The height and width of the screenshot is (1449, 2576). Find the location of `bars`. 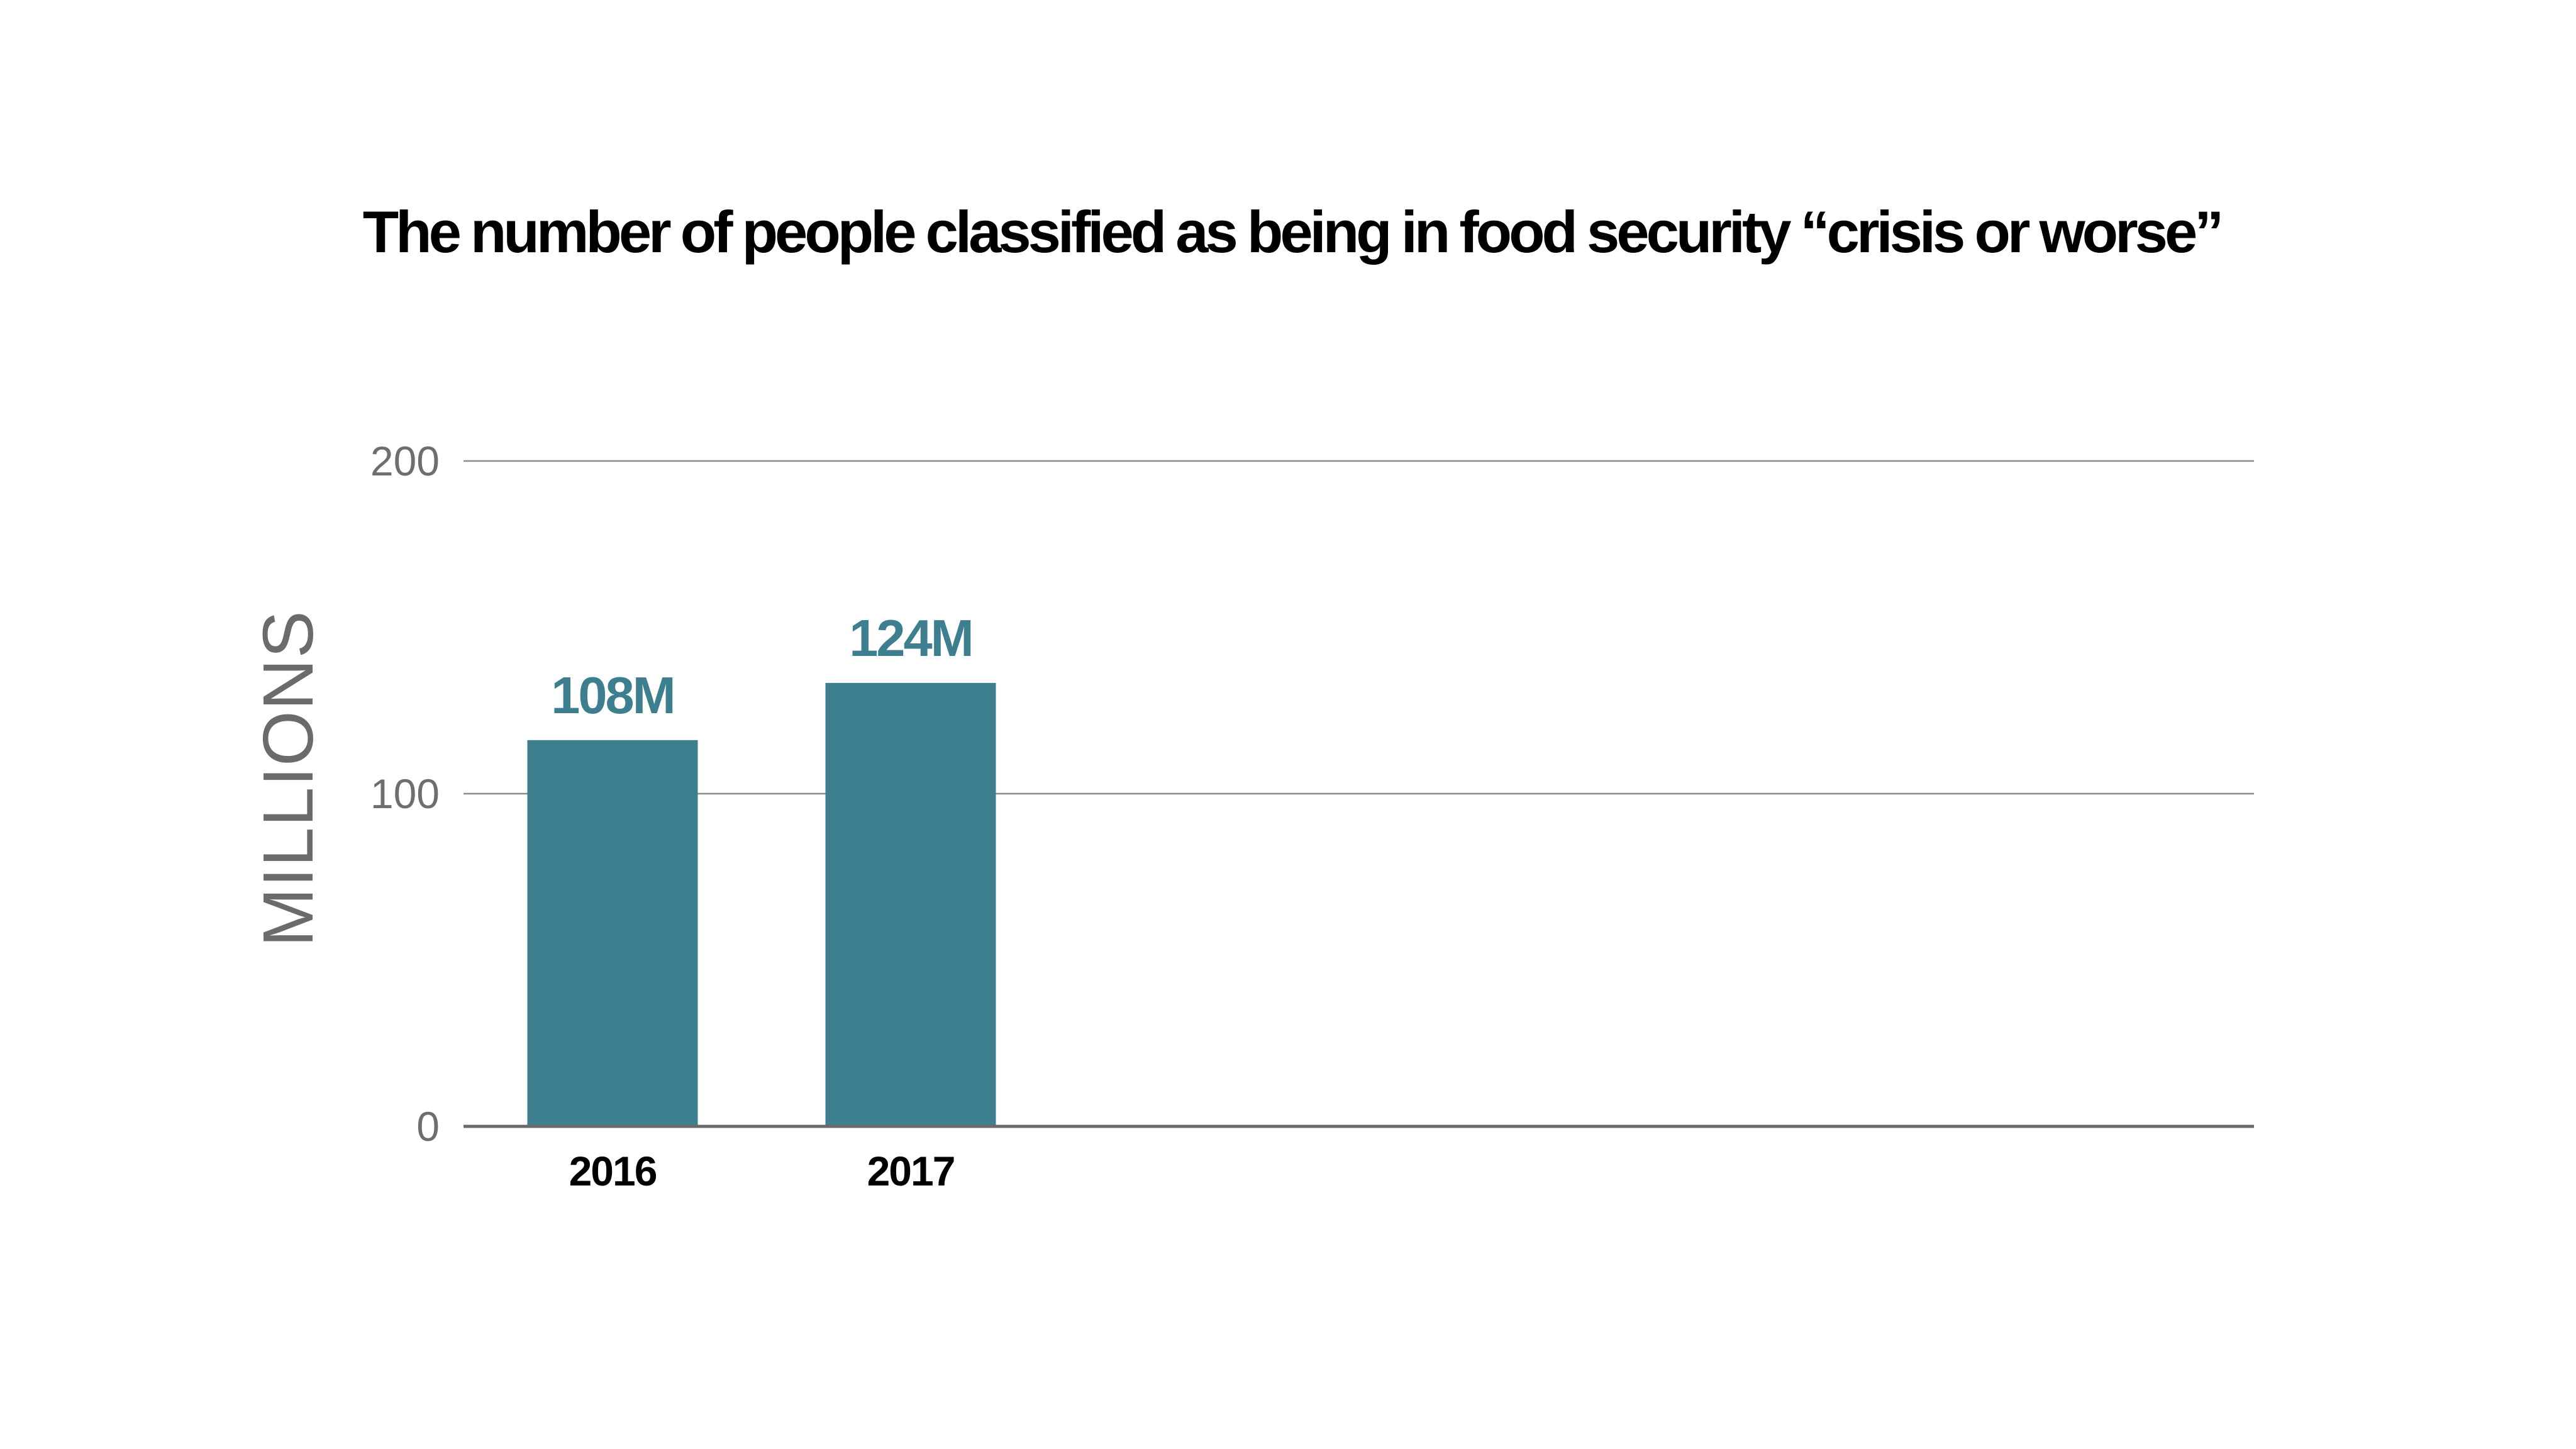

bars is located at coordinates (761, 904).